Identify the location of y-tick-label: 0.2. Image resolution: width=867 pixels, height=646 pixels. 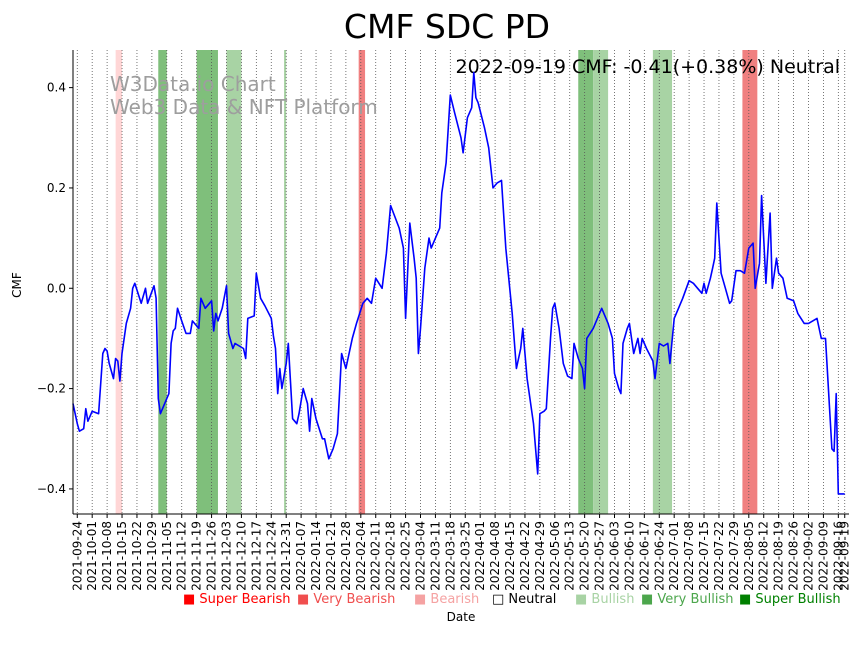
(56, 188).